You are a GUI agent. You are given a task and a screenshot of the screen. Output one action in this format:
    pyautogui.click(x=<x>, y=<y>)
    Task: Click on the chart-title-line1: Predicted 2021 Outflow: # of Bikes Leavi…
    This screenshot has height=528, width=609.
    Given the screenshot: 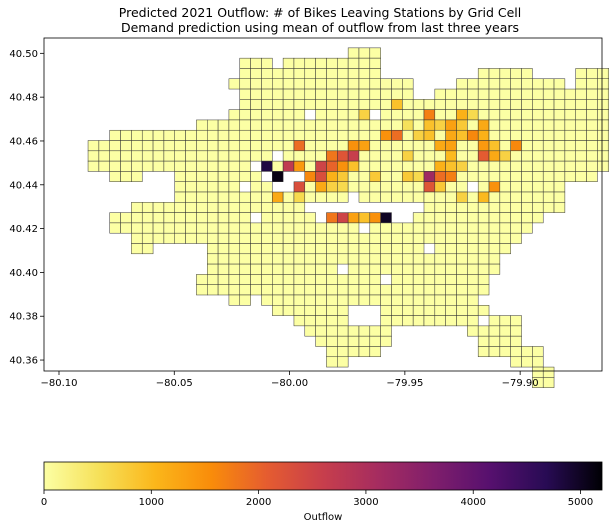 What is the action you would take?
    pyautogui.click(x=320, y=12)
    